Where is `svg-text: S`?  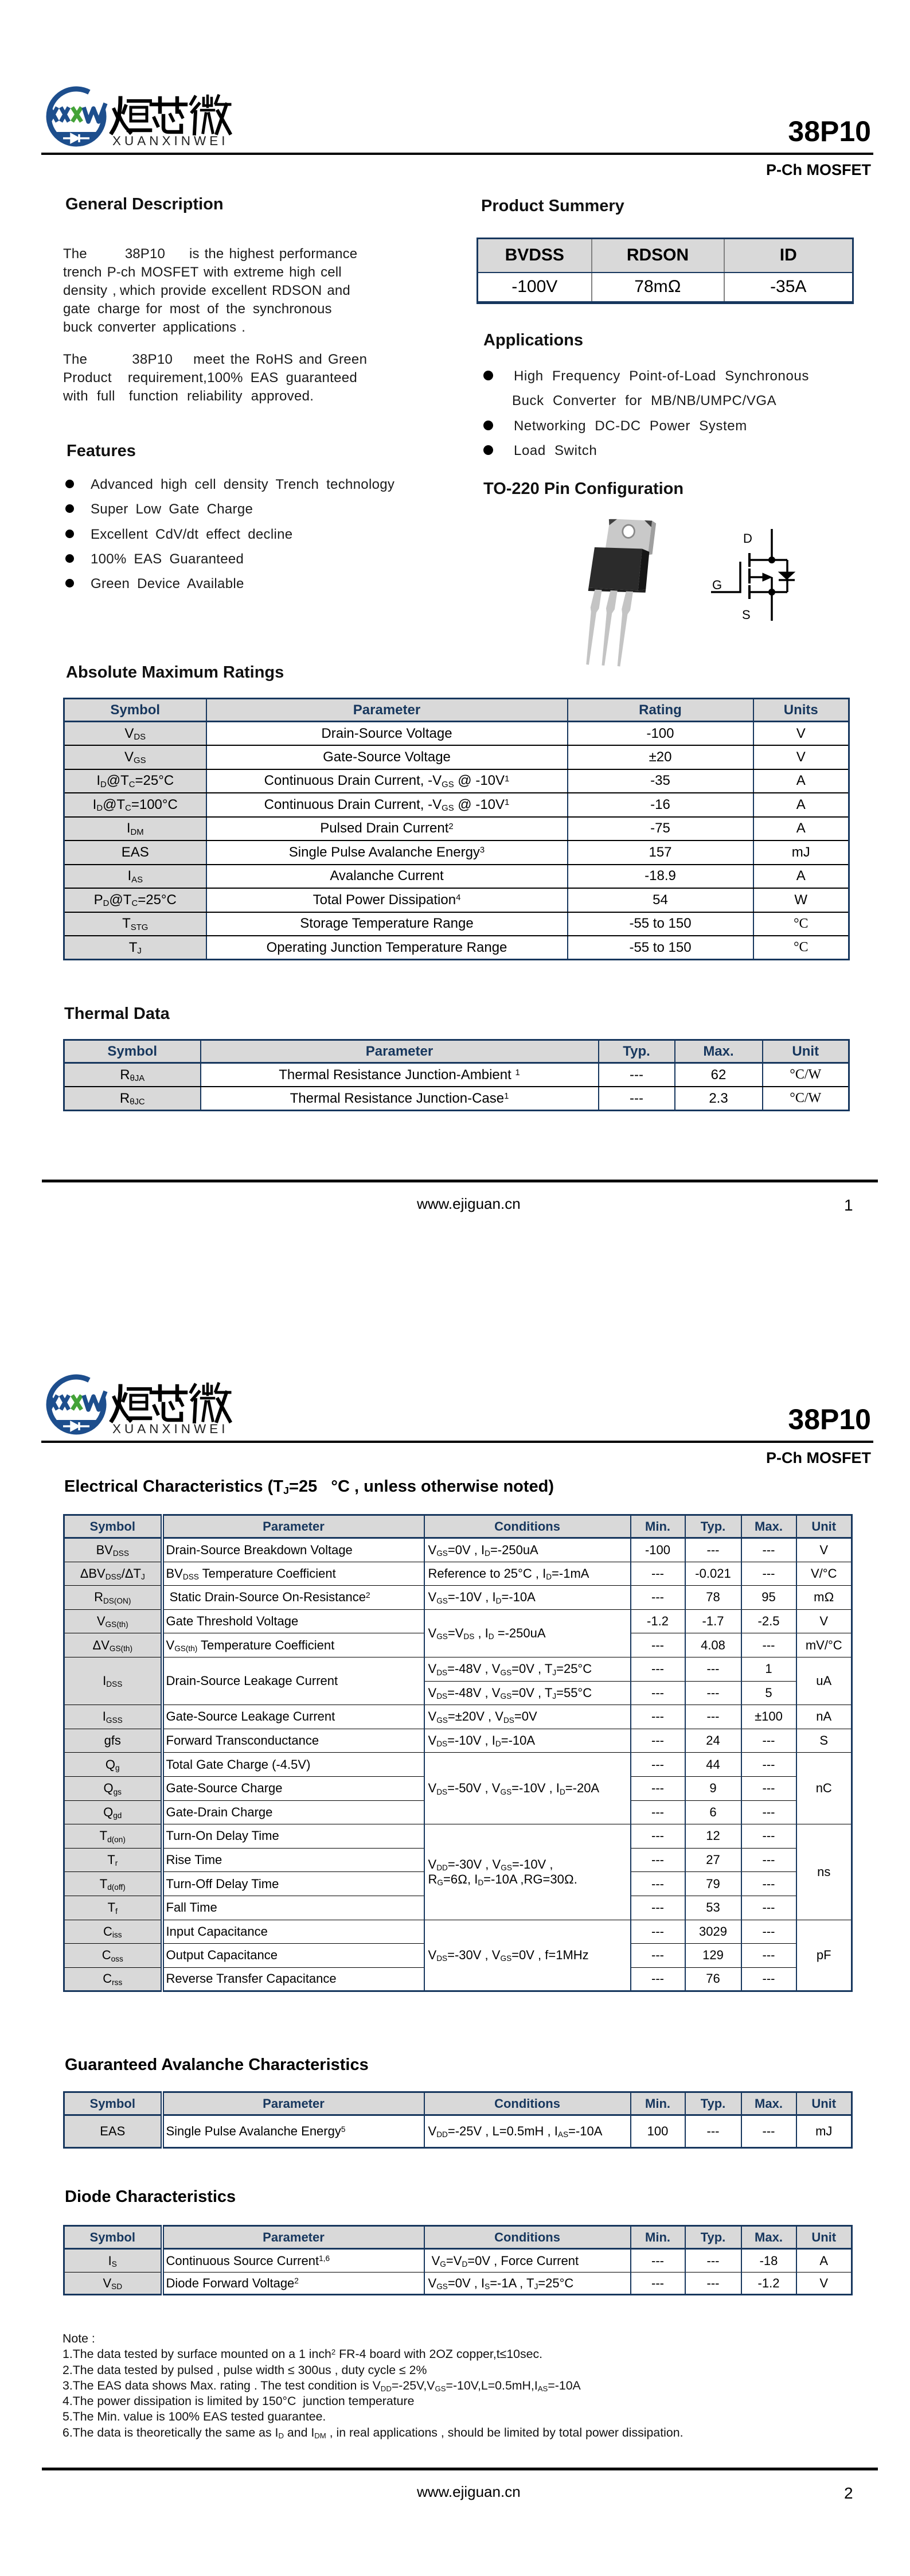 svg-text: S is located at coordinates (746, 615).